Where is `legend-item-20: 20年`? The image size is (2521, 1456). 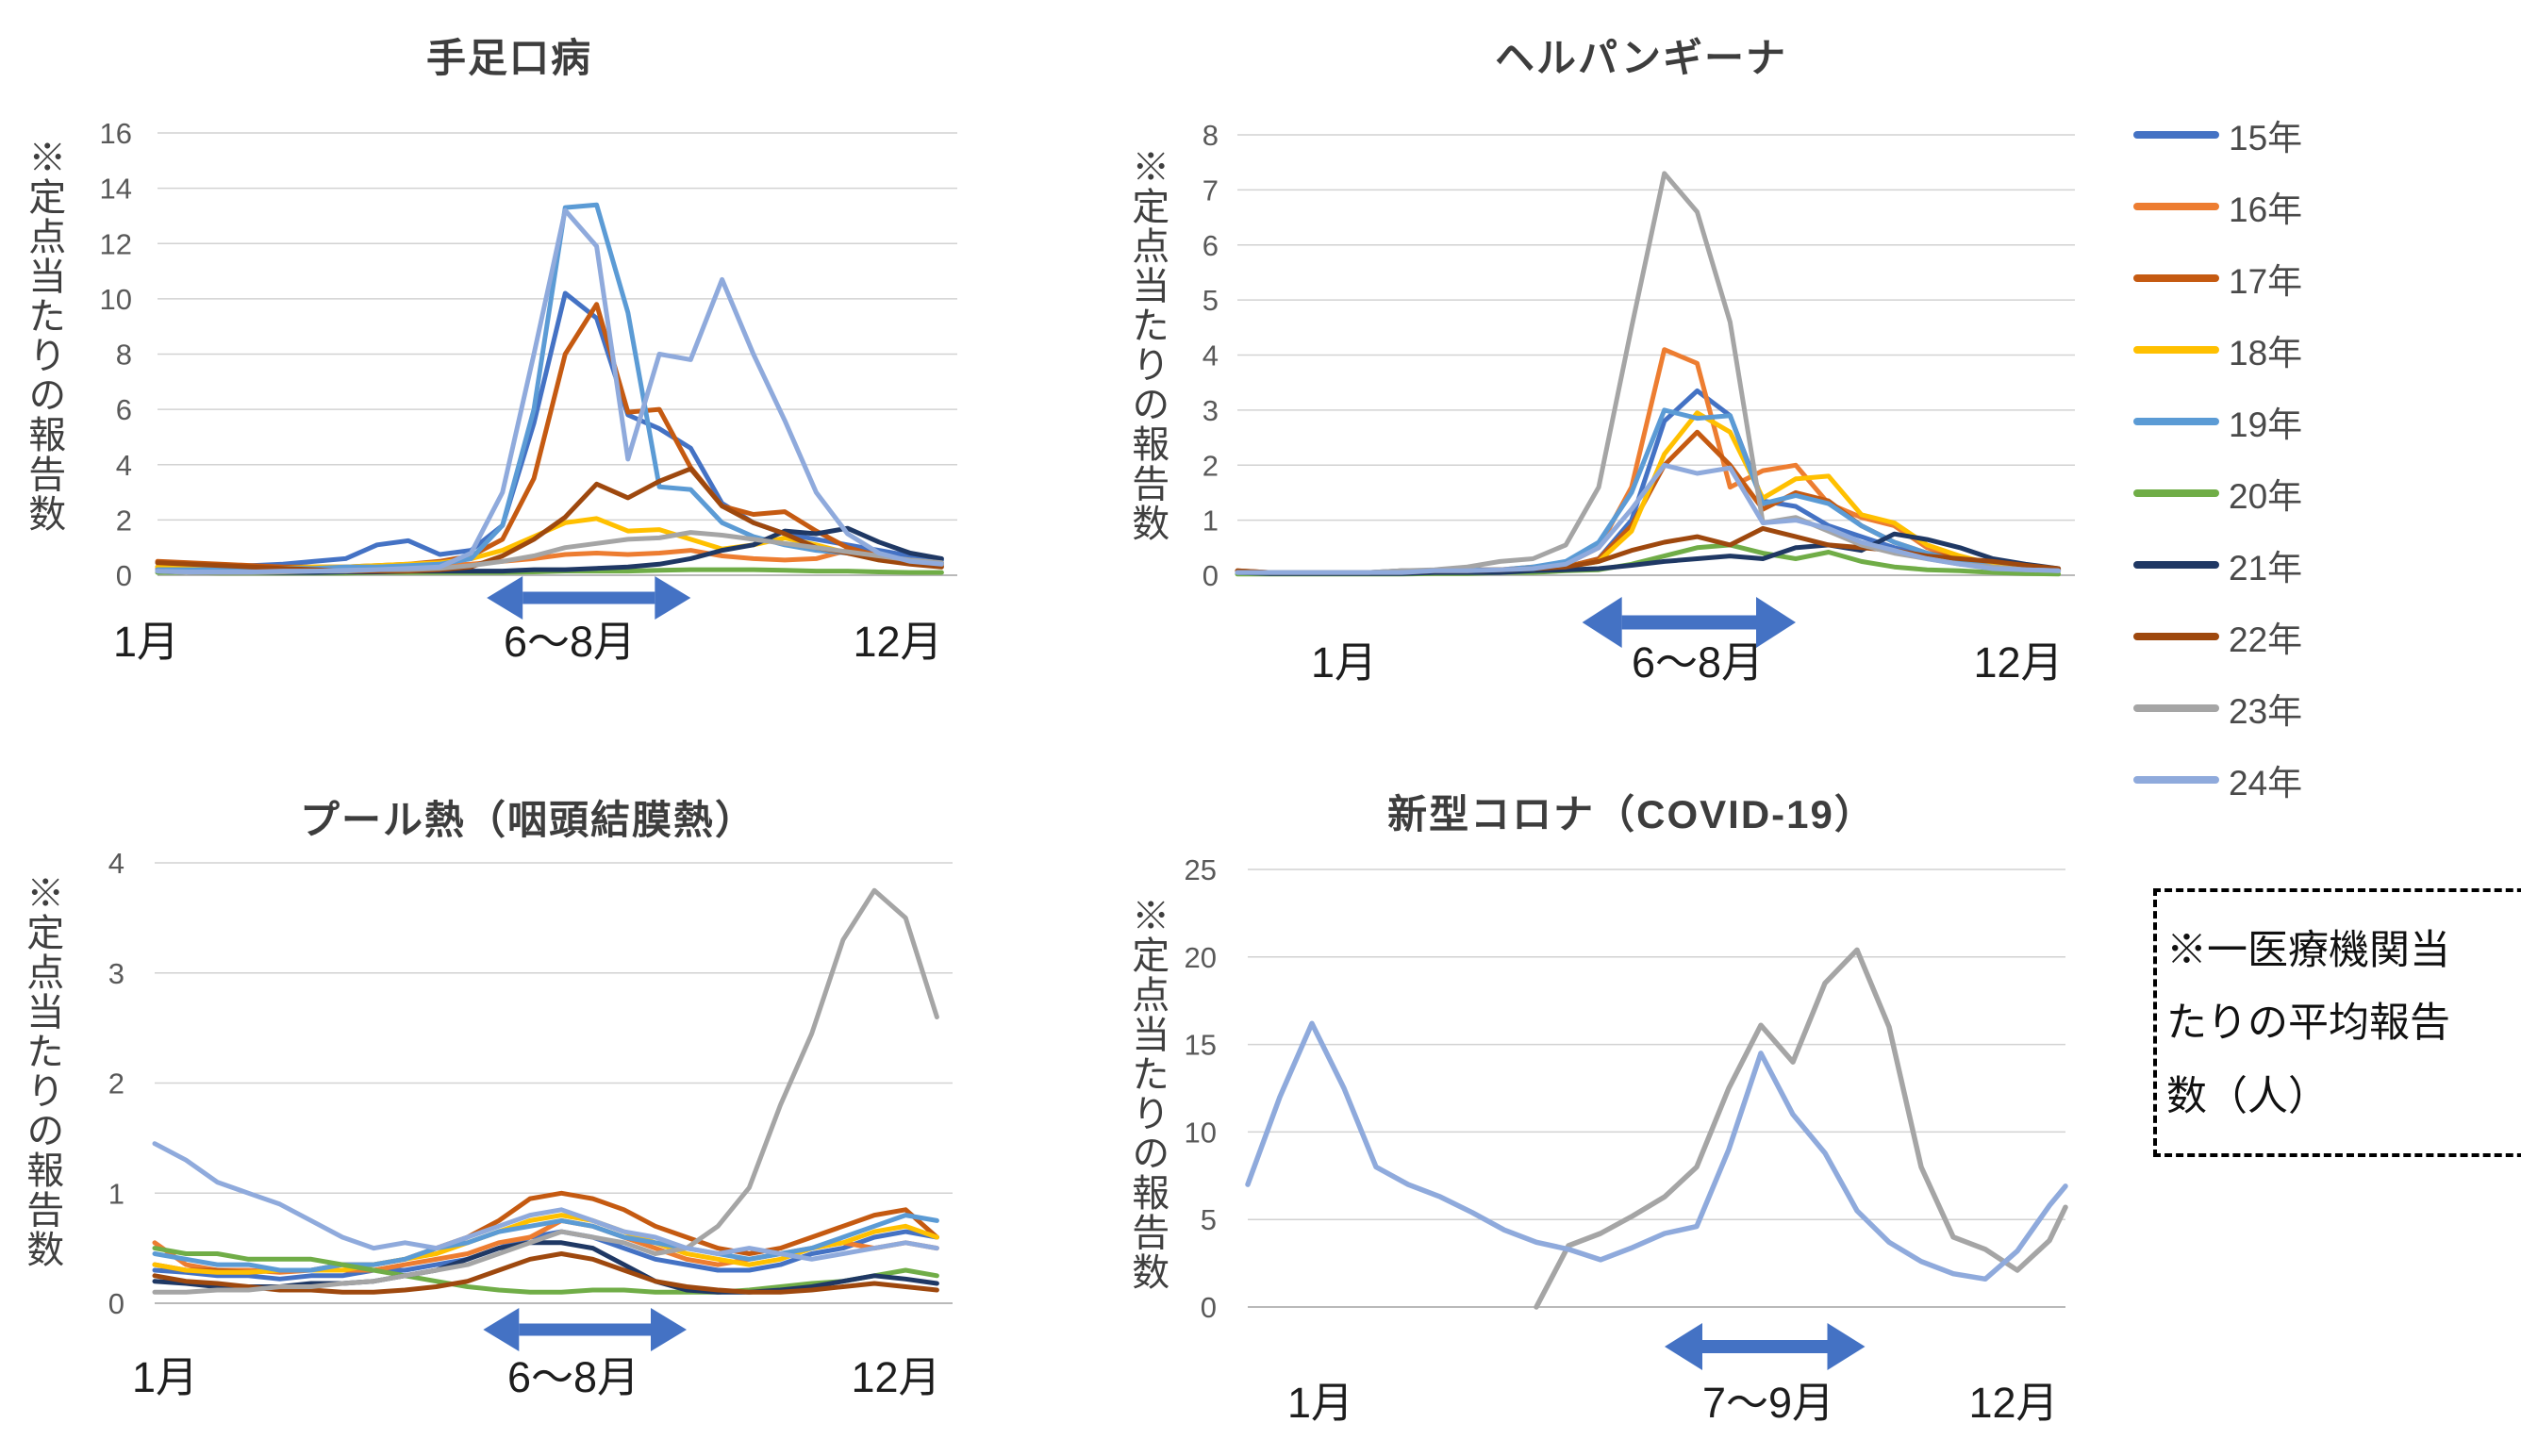
legend-item-20: 20年 is located at coordinates (2217, 493).